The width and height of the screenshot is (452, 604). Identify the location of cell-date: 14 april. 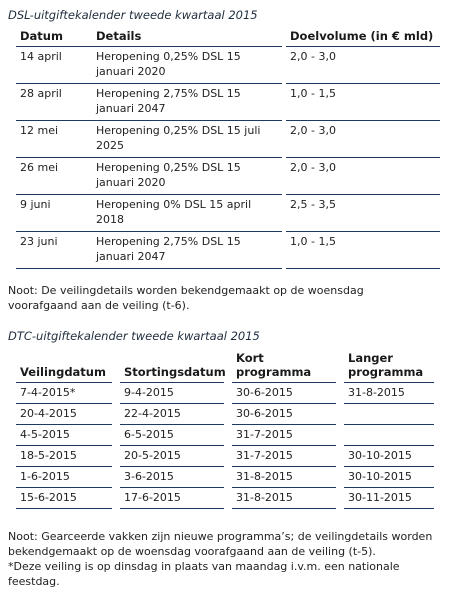
(54, 65).